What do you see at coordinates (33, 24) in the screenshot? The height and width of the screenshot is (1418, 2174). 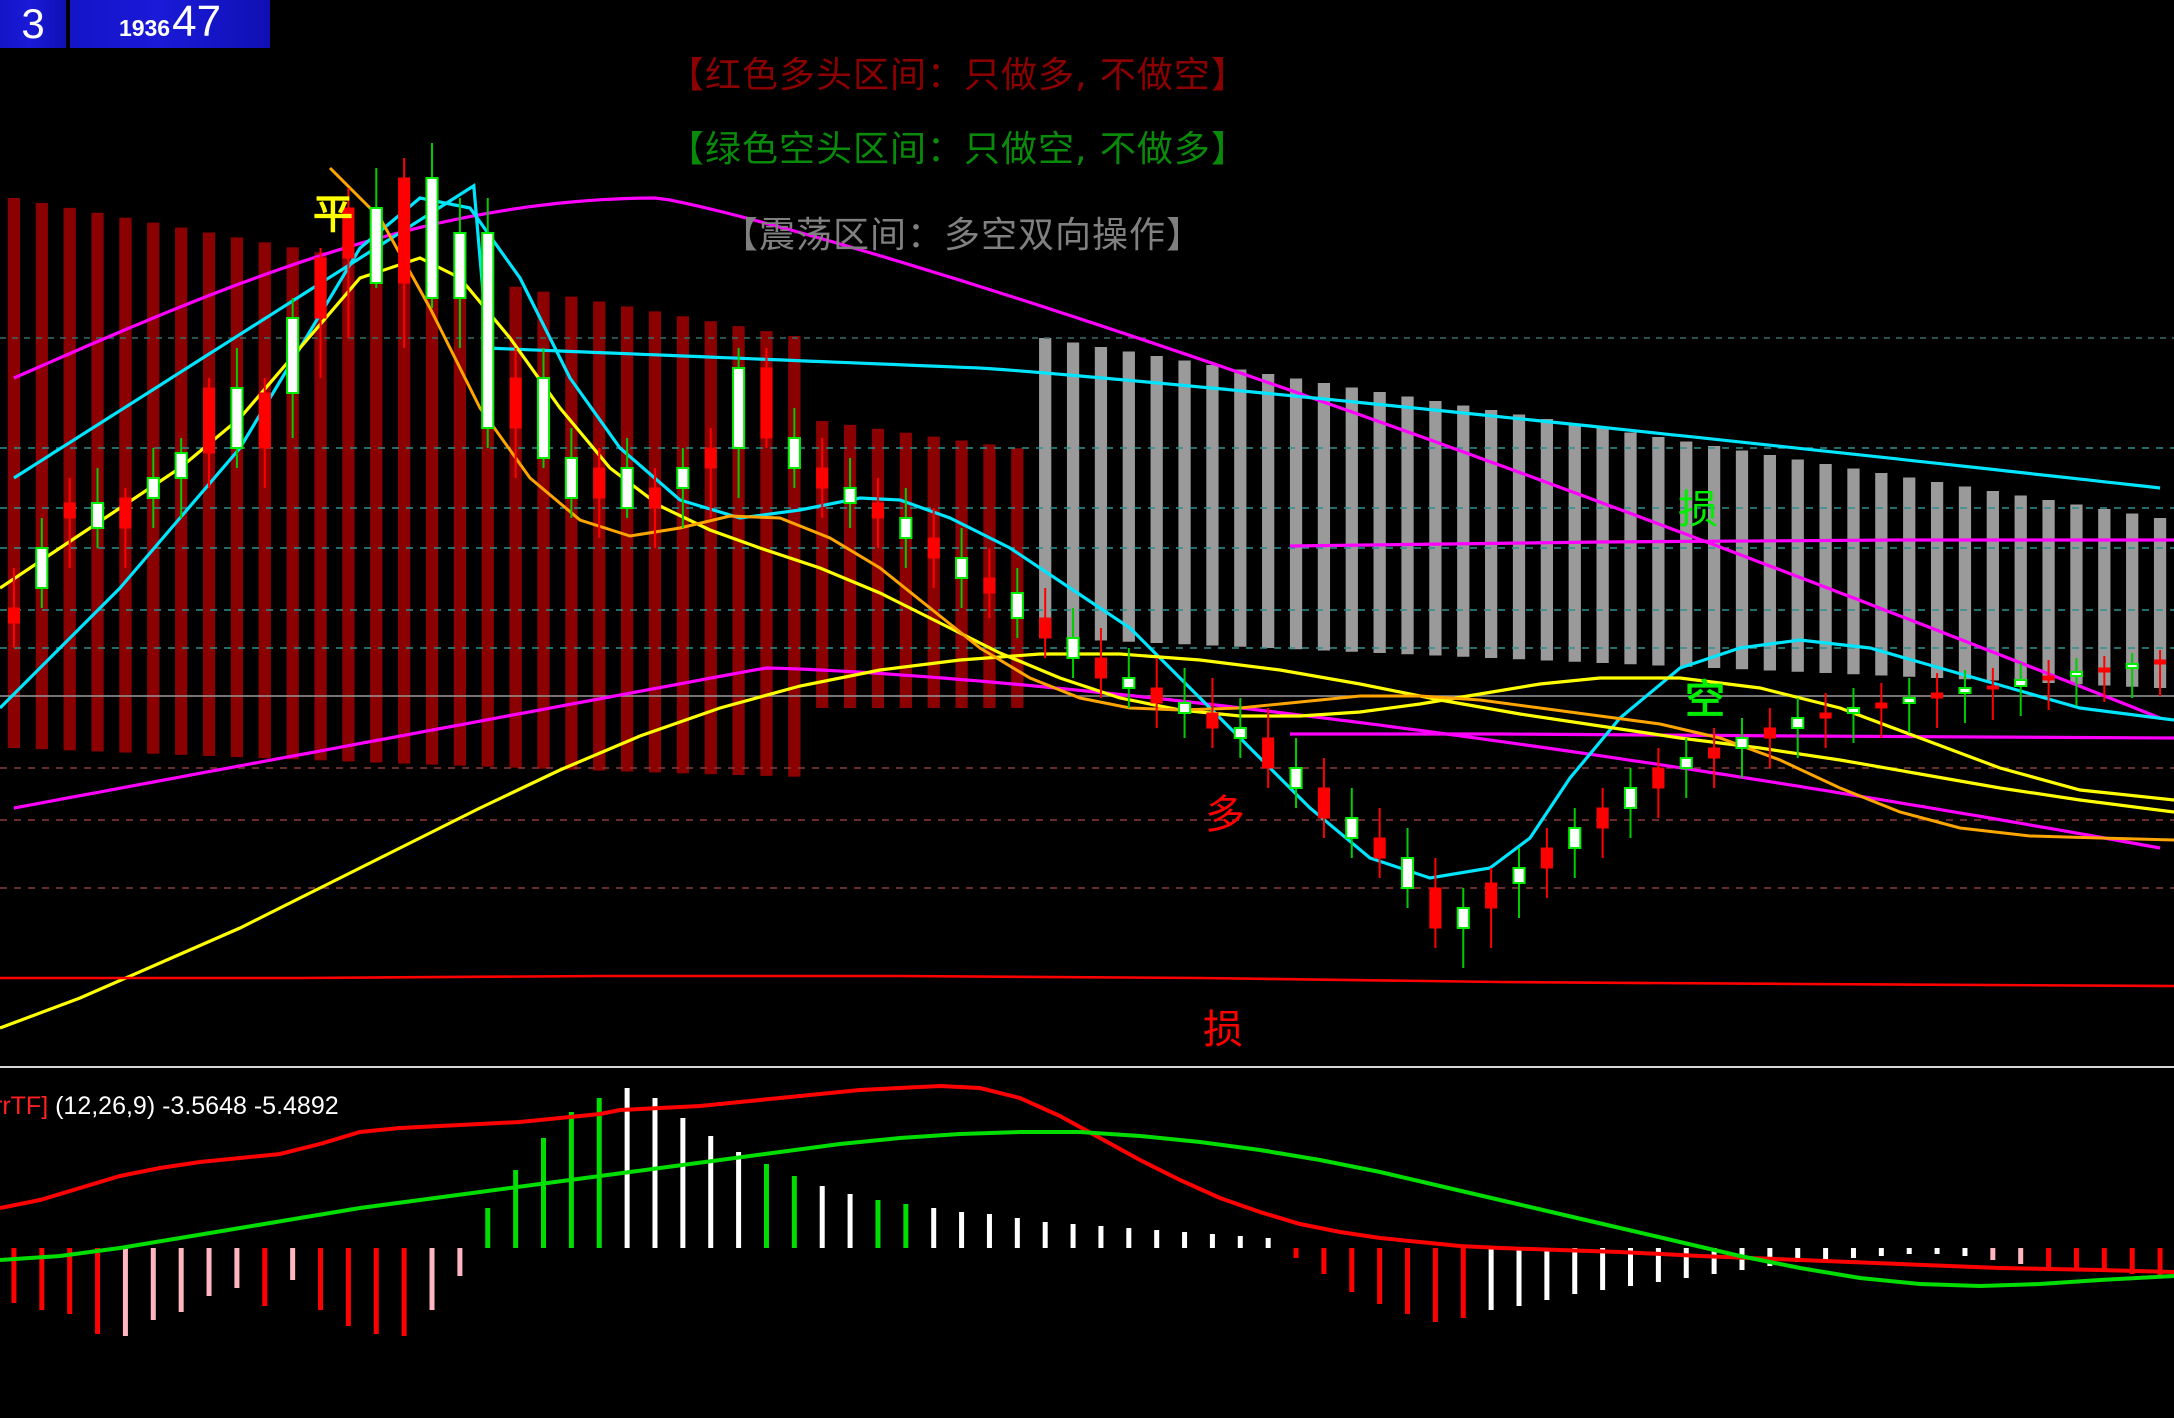 I see `titlebar-left-value: 3` at bounding box center [33, 24].